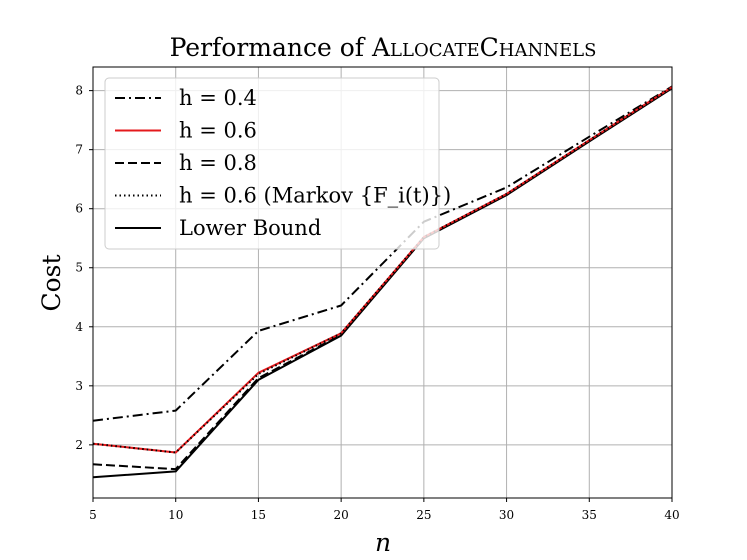 This screenshot has width=747, height=560. Describe the element at coordinates (258, 515) in the screenshot. I see `x-tick-label: 15` at that location.